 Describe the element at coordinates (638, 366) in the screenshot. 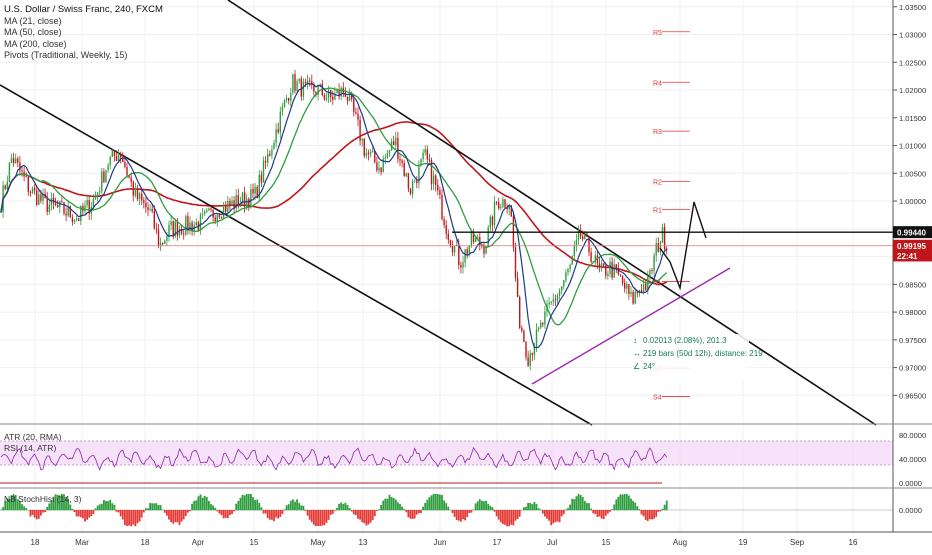

I see `angle-icon: ∠` at that location.